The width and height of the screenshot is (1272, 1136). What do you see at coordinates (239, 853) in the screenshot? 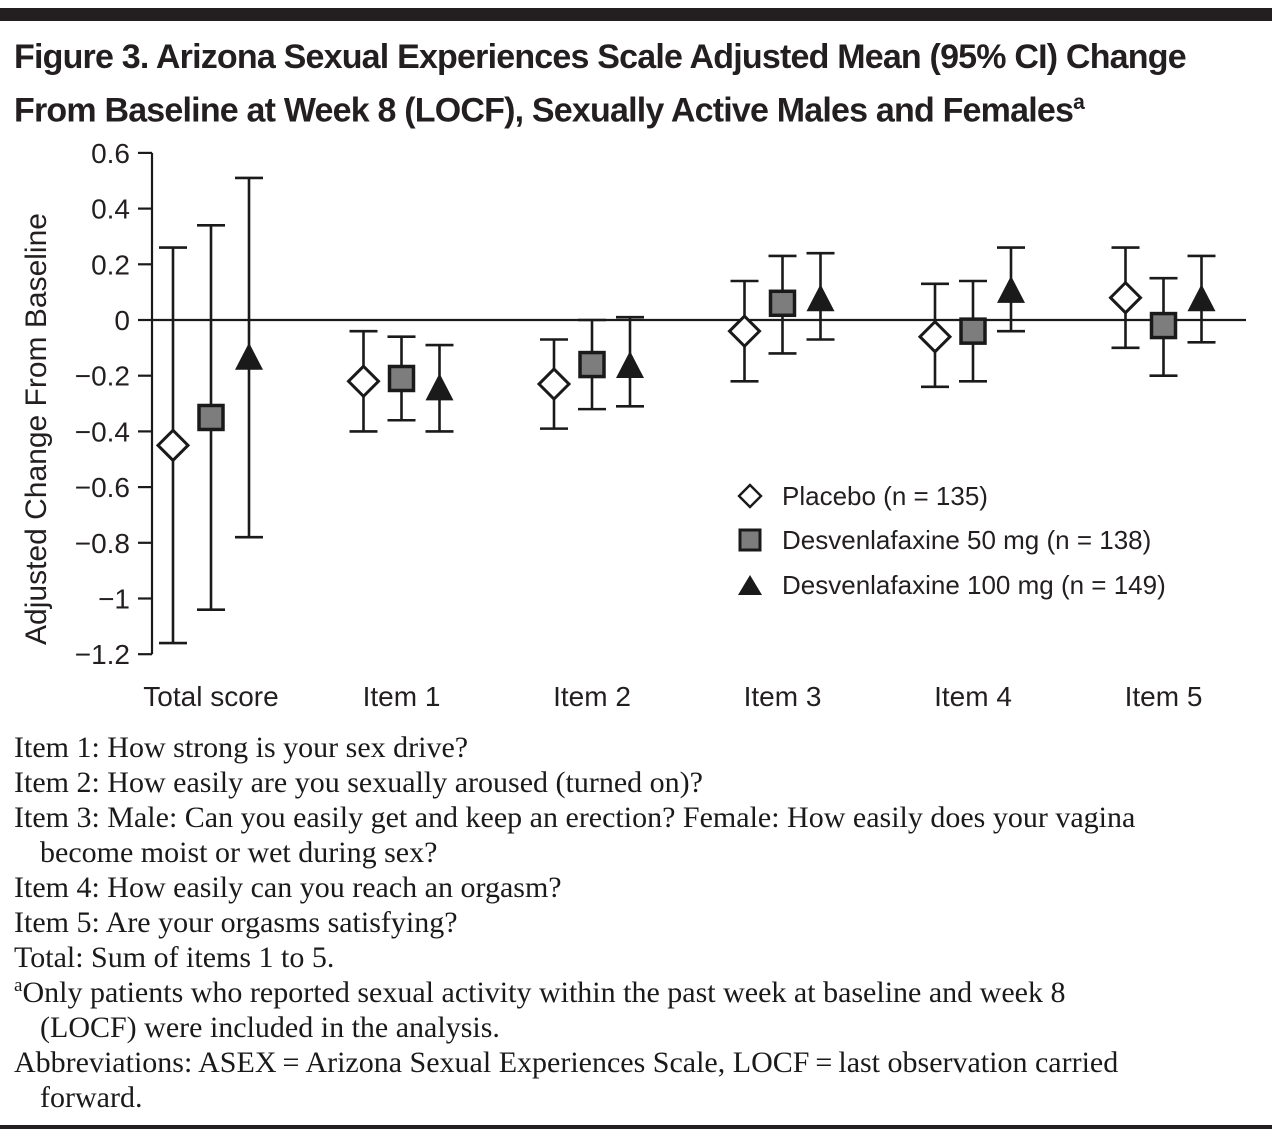
I see `footnote-line: become moist or wet during sex?` at bounding box center [239, 853].